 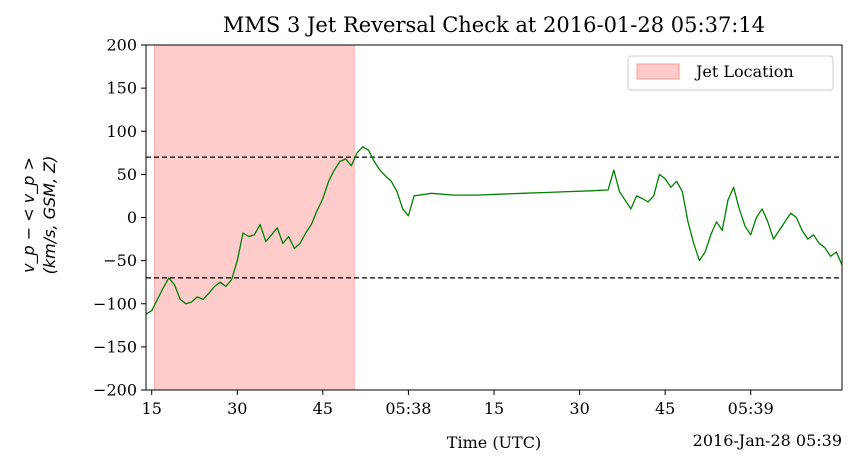 What do you see at coordinates (115, 303) in the screenshot?
I see `y-tick-label: −100` at bounding box center [115, 303].